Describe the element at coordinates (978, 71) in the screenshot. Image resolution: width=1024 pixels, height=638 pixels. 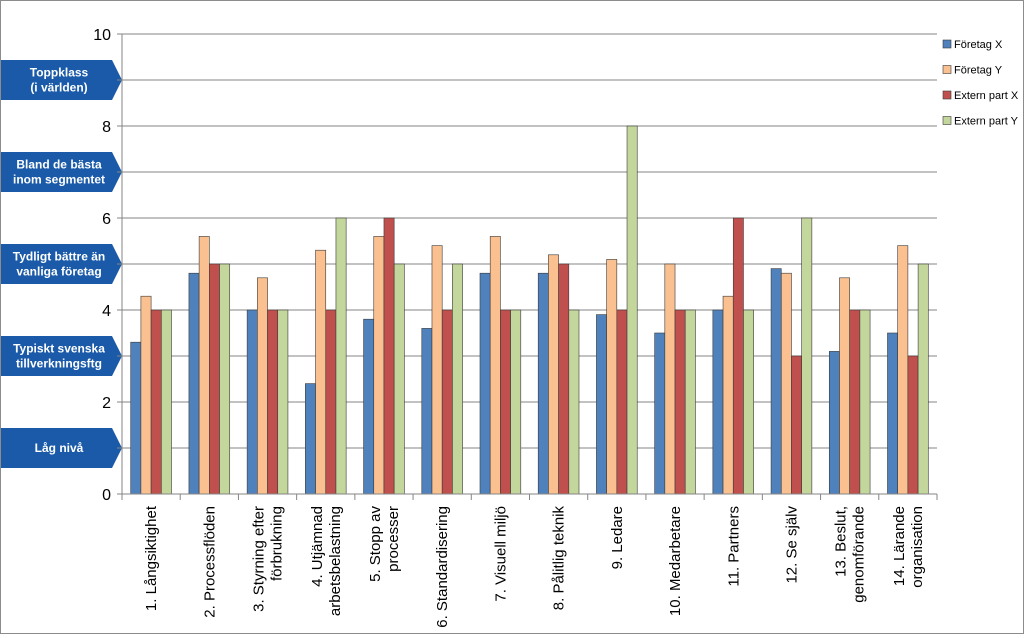
I see `legend-label: Företag Y` at that location.